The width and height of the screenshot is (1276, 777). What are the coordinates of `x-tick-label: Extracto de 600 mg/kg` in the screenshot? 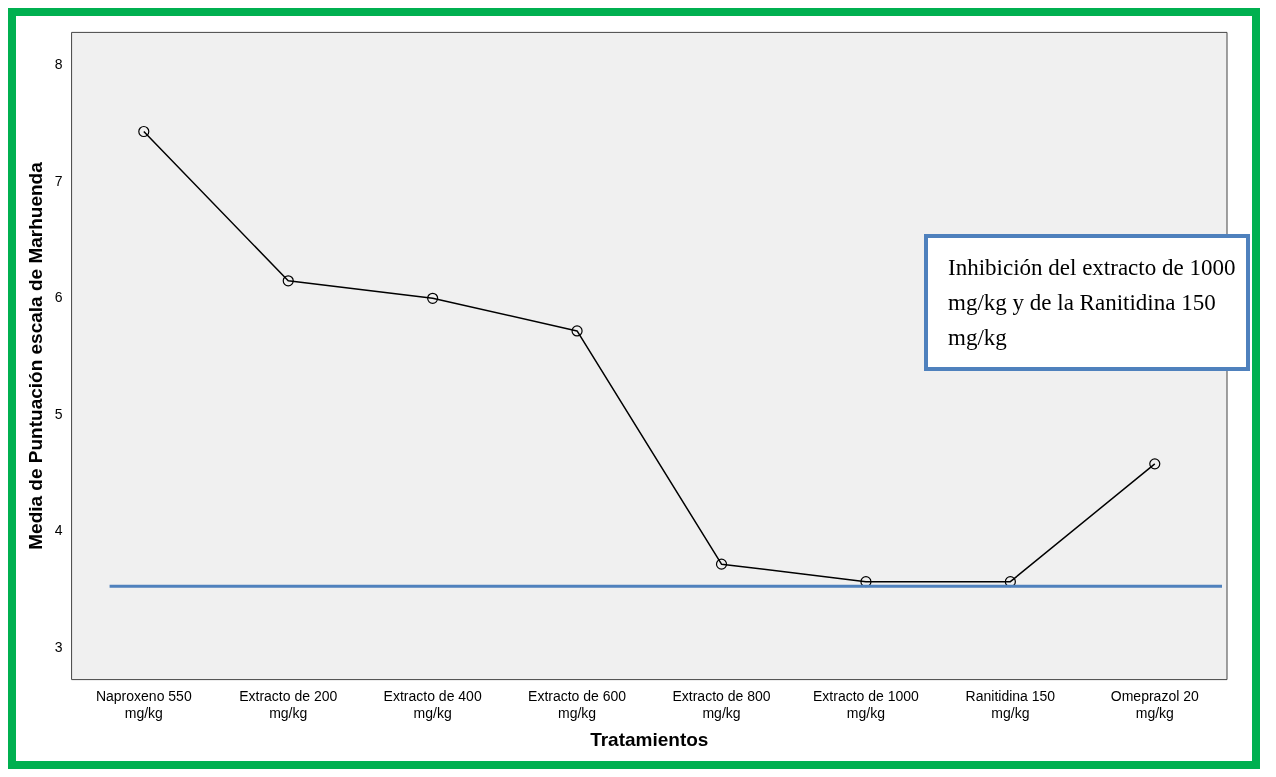 It's located at (577, 704).